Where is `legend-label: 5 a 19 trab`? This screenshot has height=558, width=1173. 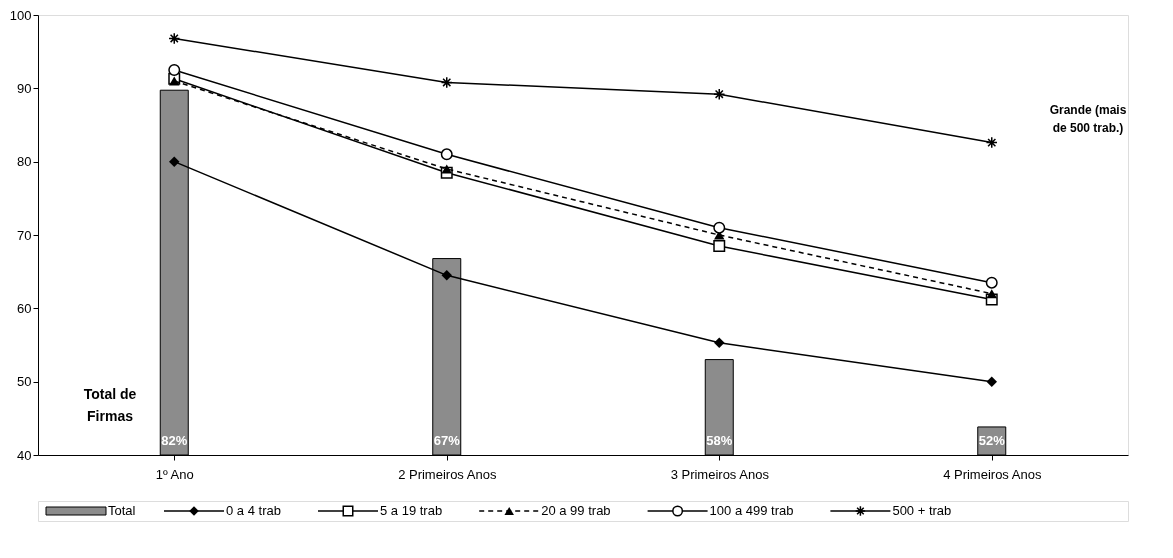 legend-label: 5 a 19 trab is located at coordinates (411, 510).